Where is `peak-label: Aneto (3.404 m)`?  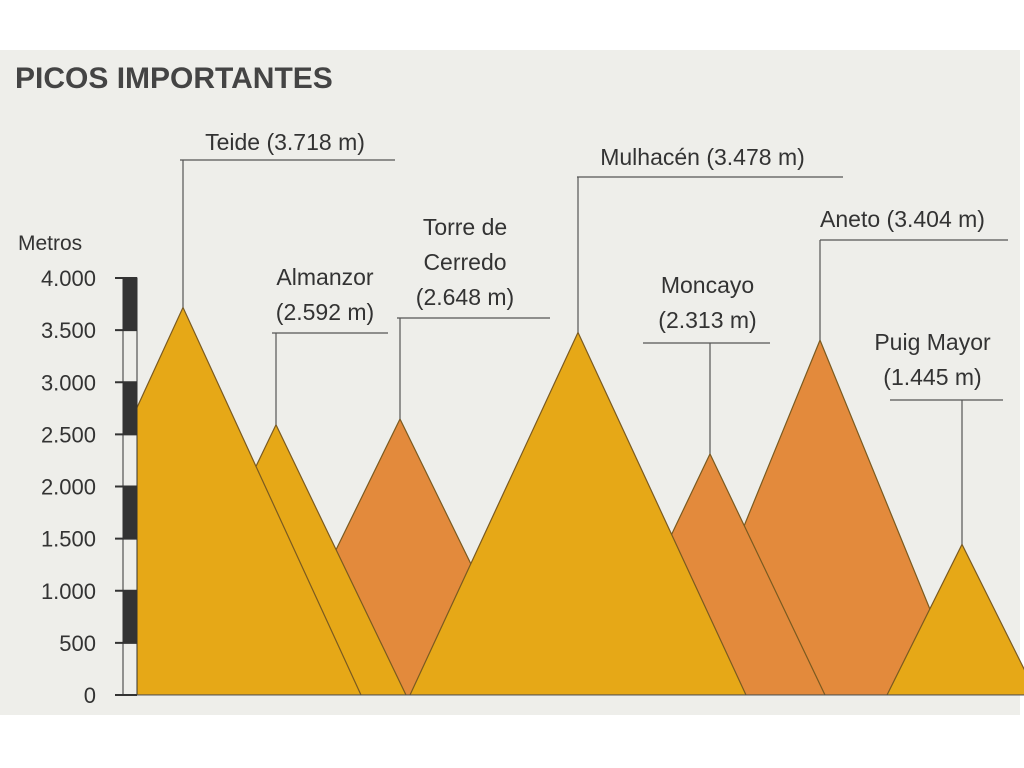
peak-label: Aneto (3.404 m) is located at coordinates (902, 219).